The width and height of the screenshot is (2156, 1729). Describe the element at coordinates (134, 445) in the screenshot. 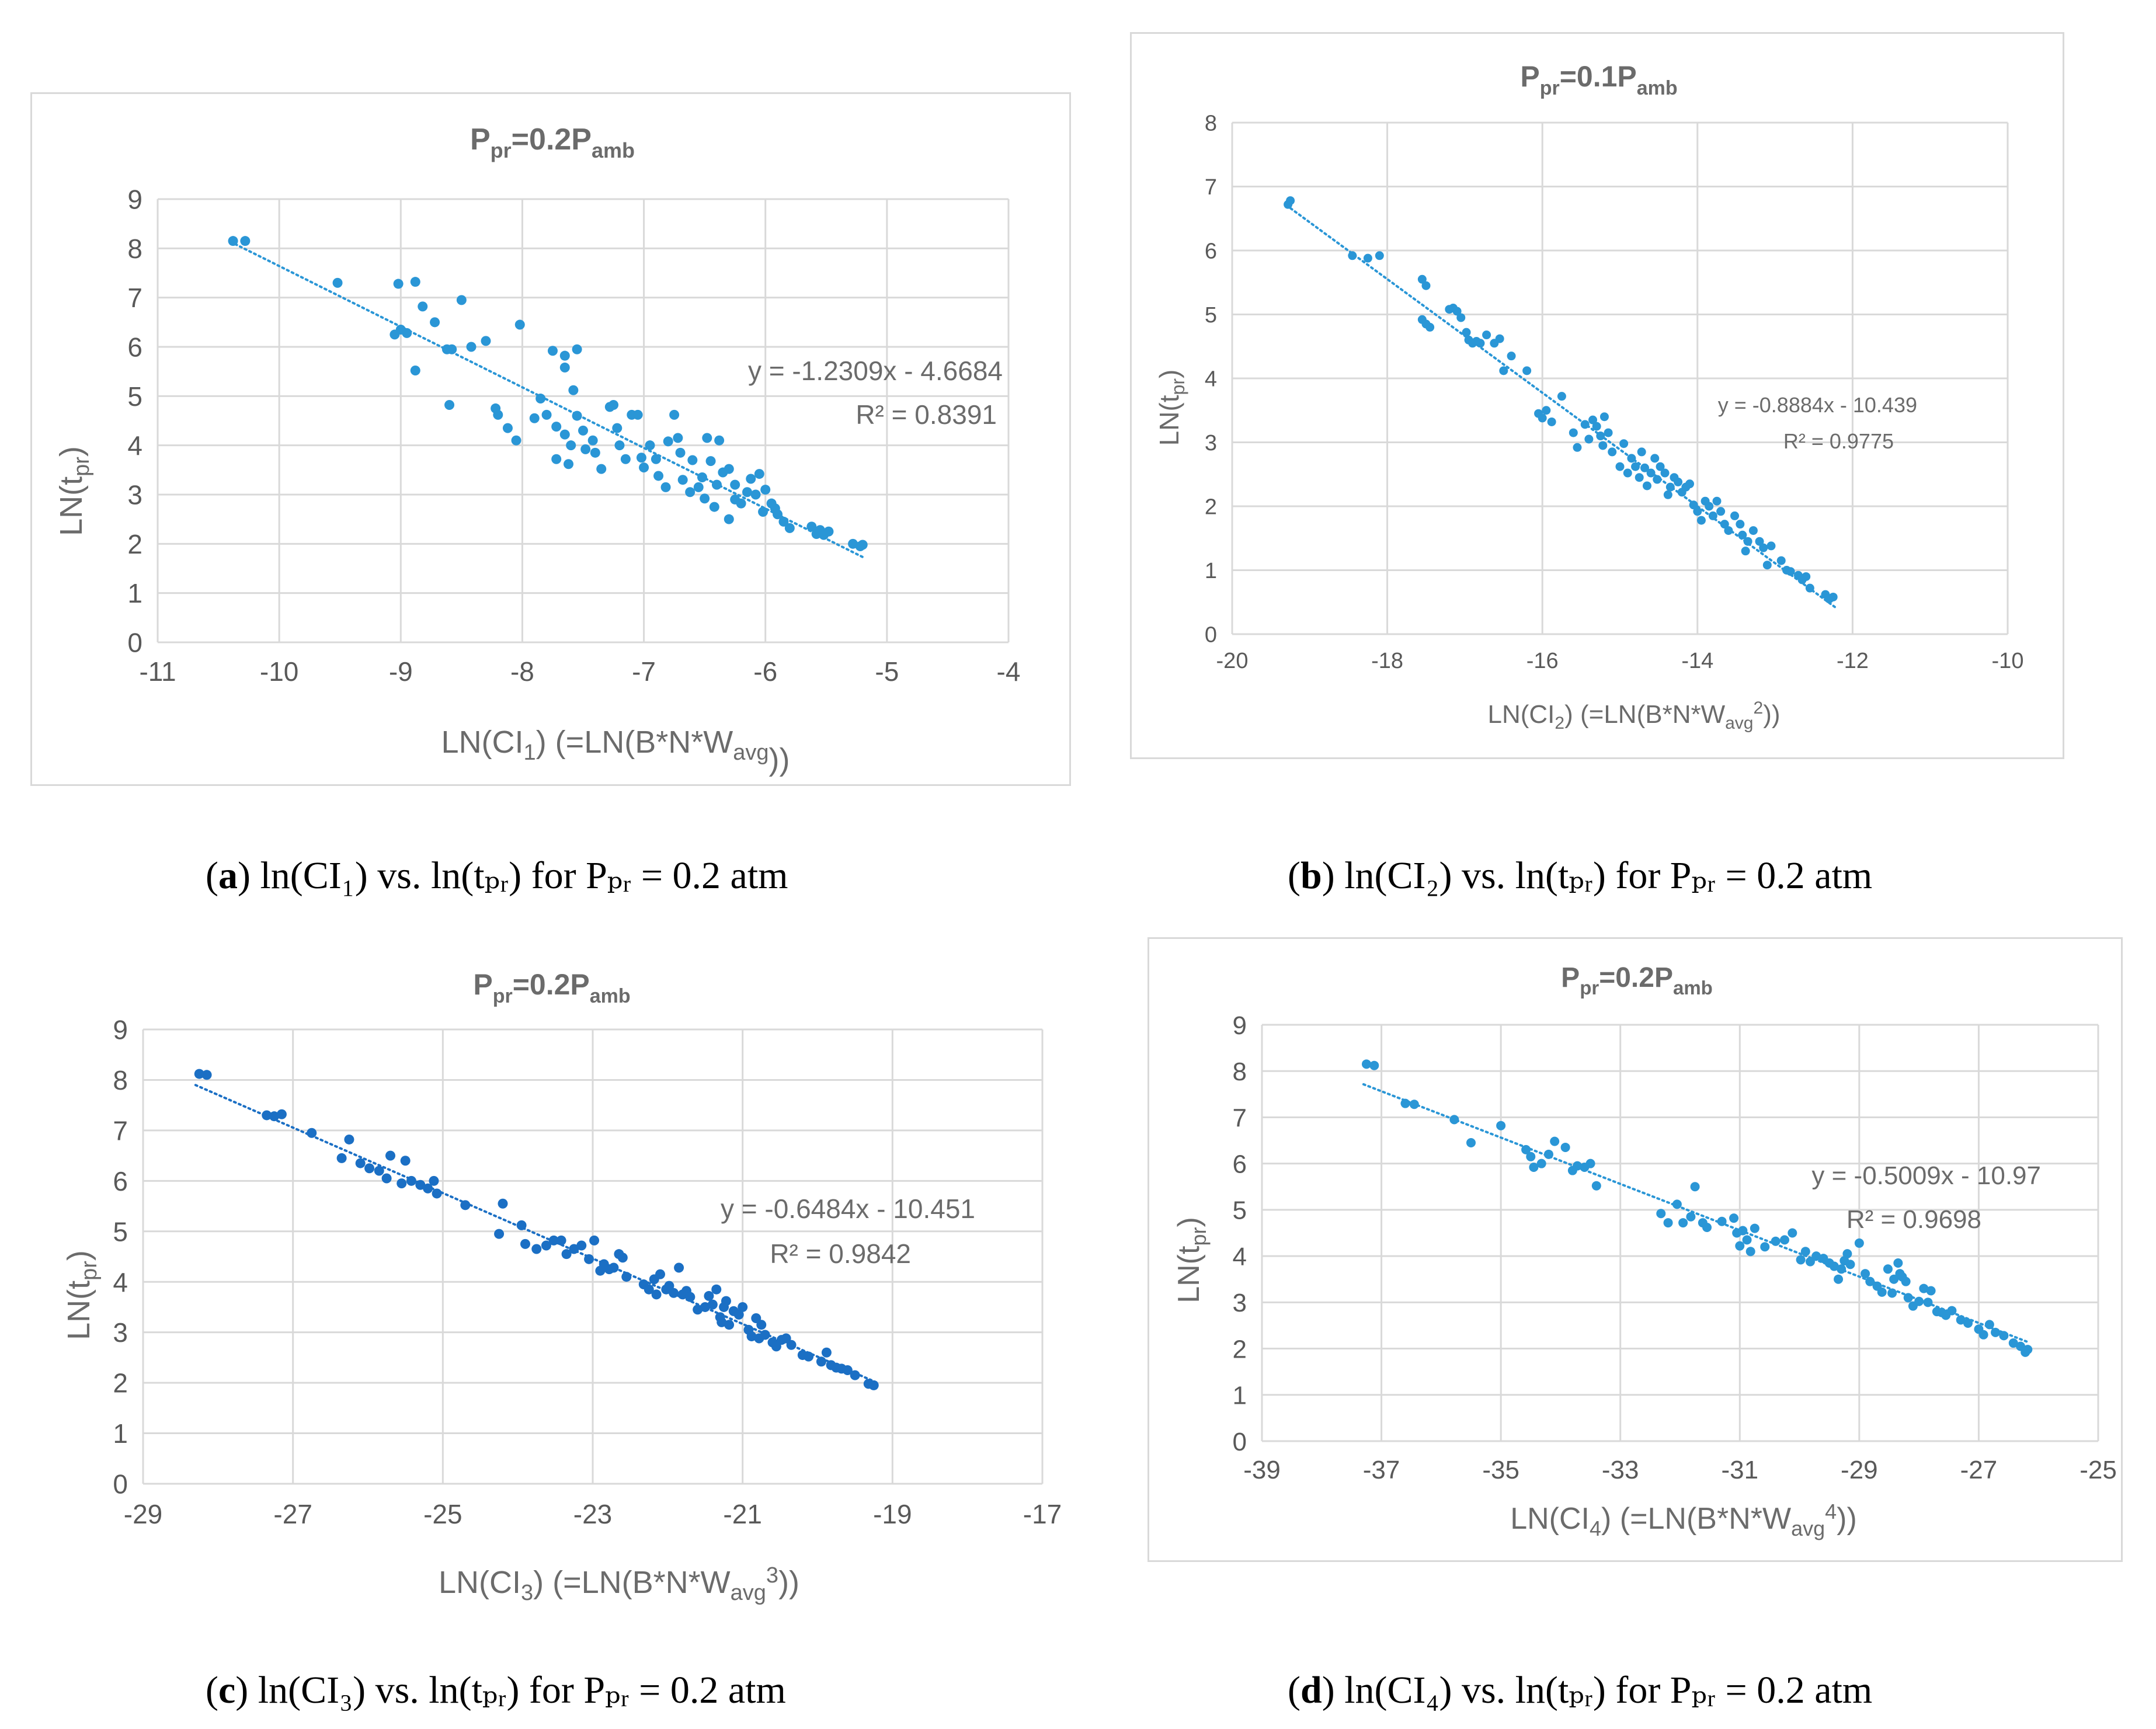

I see `y-tick-label: 4` at that location.